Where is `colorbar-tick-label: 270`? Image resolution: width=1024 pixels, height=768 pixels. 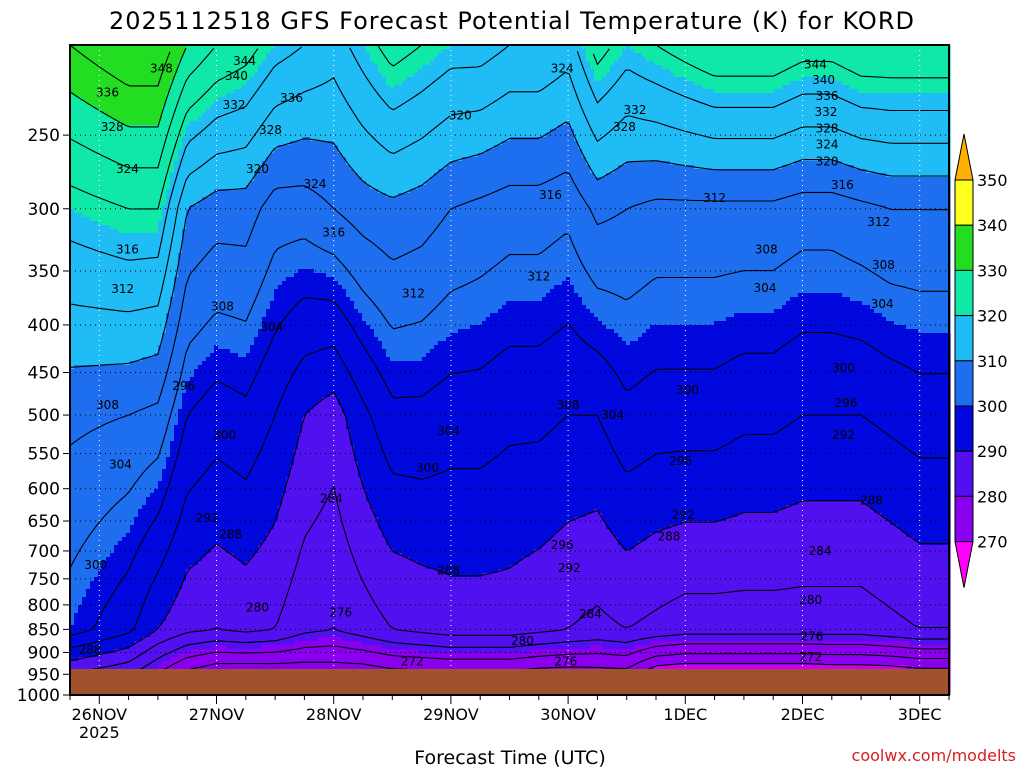
colorbar-tick-label: 270 is located at coordinates (992, 542).